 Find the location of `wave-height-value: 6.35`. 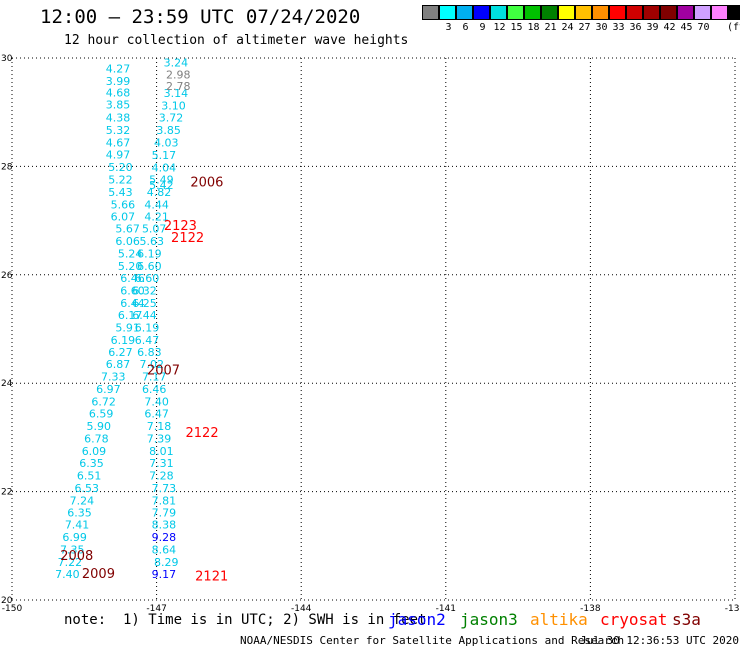

wave-height-value: 6.35 is located at coordinates (79, 513).